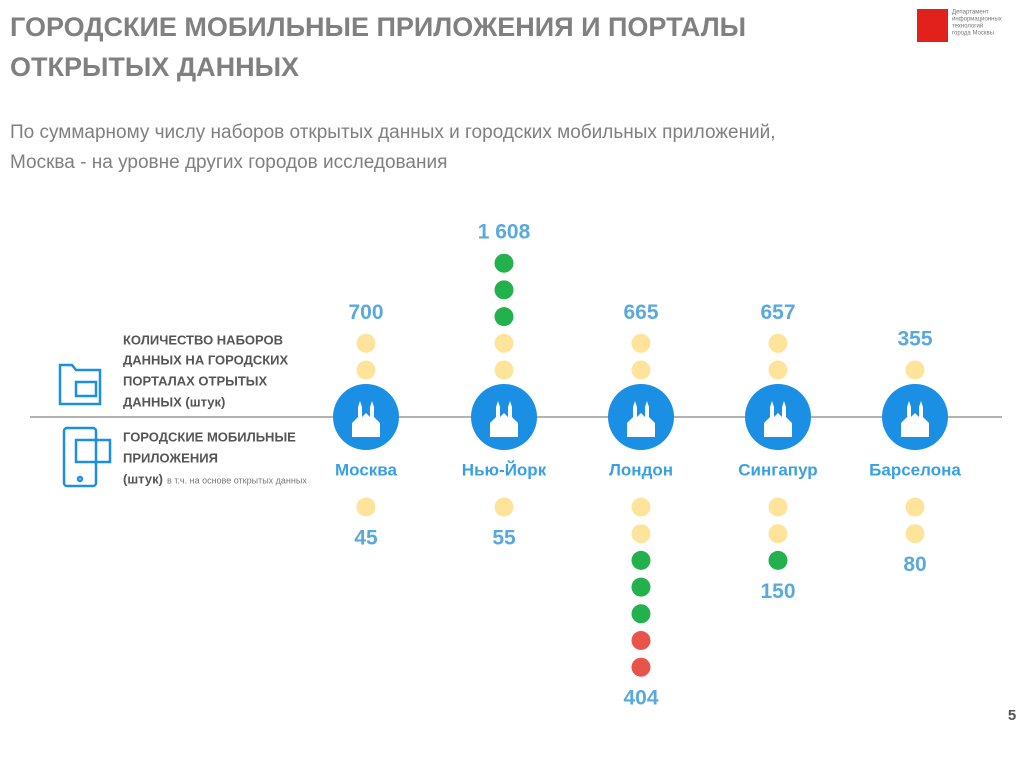 The width and height of the screenshot is (1024, 768). Describe the element at coordinates (143, 478) in the screenshot. I see `legend-text: (штук)` at that location.